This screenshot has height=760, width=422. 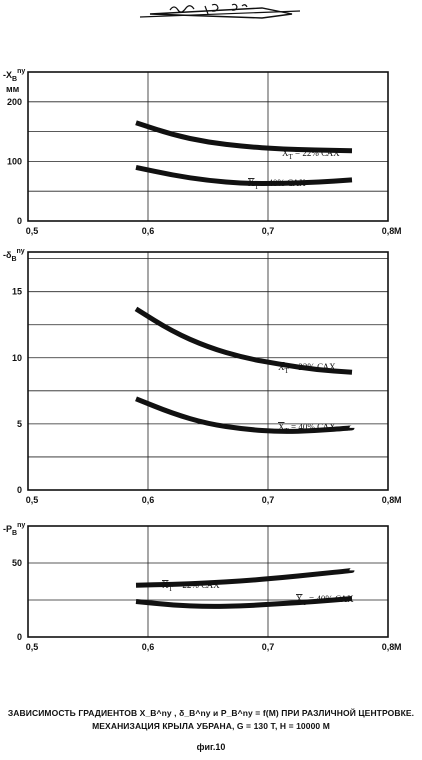 What do you see at coordinates (17, 563) in the screenshot?
I see `y-tick-label: 50` at bounding box center [17, 563].